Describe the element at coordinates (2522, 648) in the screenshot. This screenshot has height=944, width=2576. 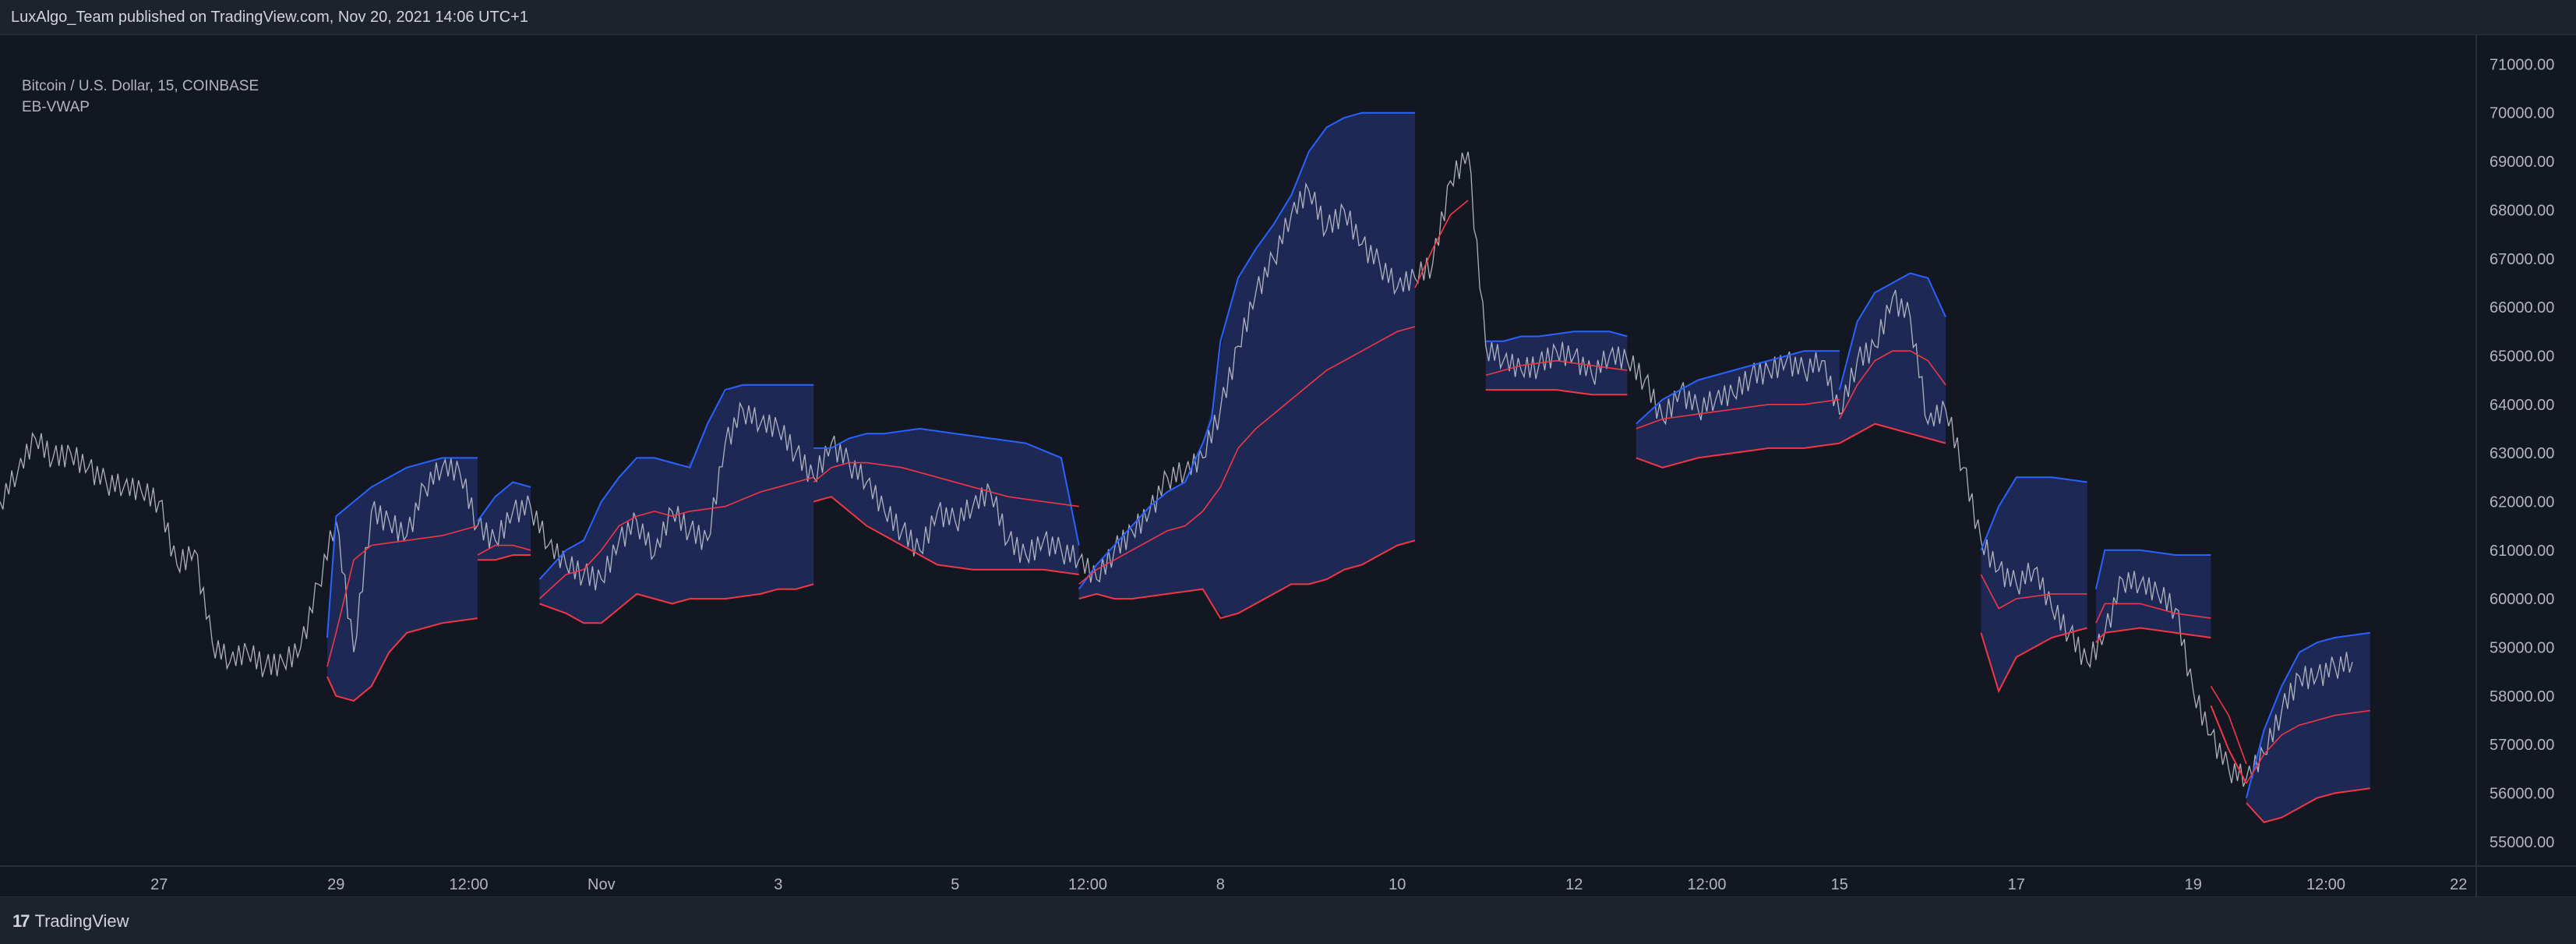
I see `price-tick-label: 59000.00` at that location.